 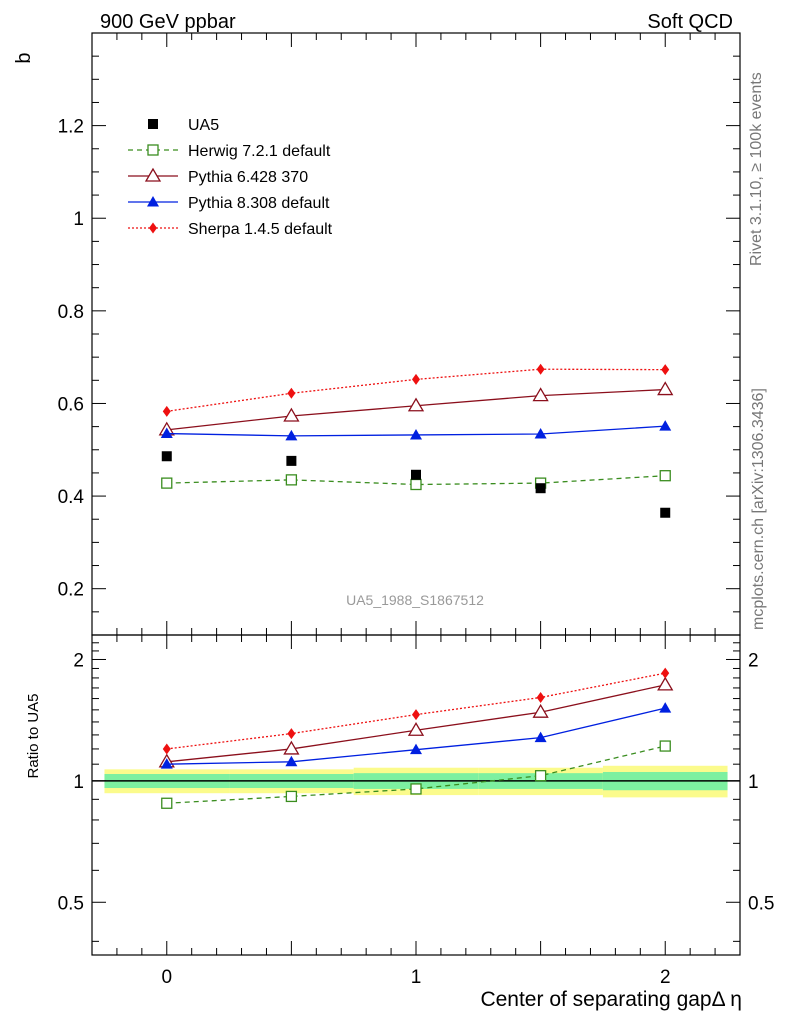 I want to click on x-tick-label: 0, so click(x=166, y=977).